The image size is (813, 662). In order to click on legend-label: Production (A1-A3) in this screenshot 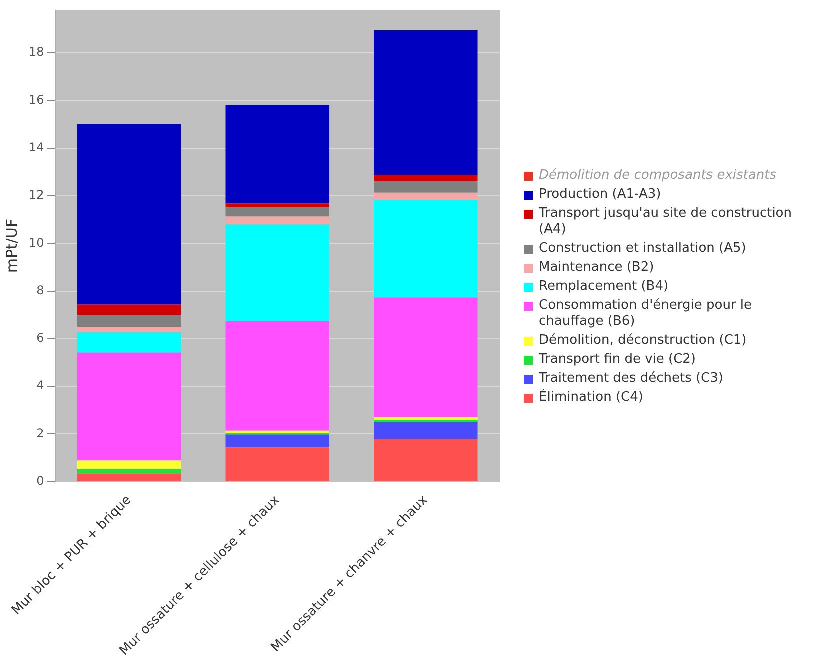, I will do `click(600, 195)`.